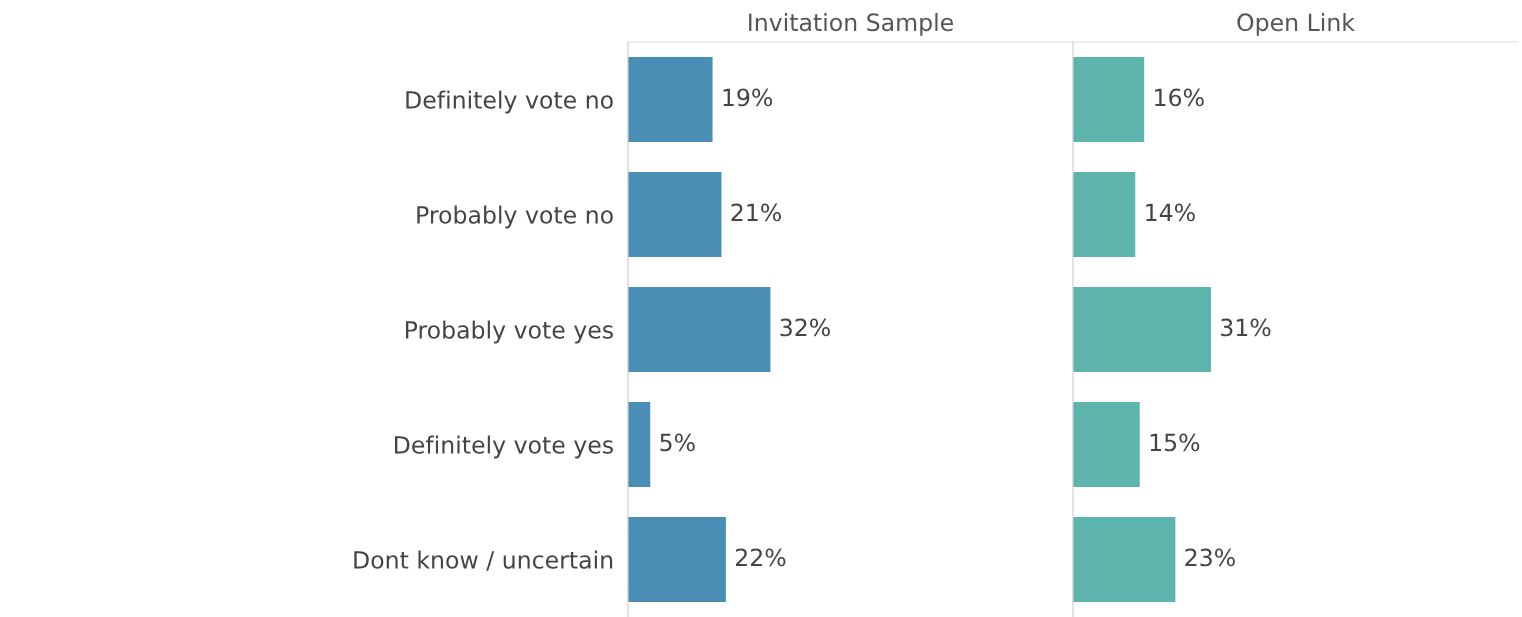 The image size is (1522, 617). Describe the element at coordinates (503, 447) in the screenshot. I see `y-tick-label: Definitely vote yes` at that location.